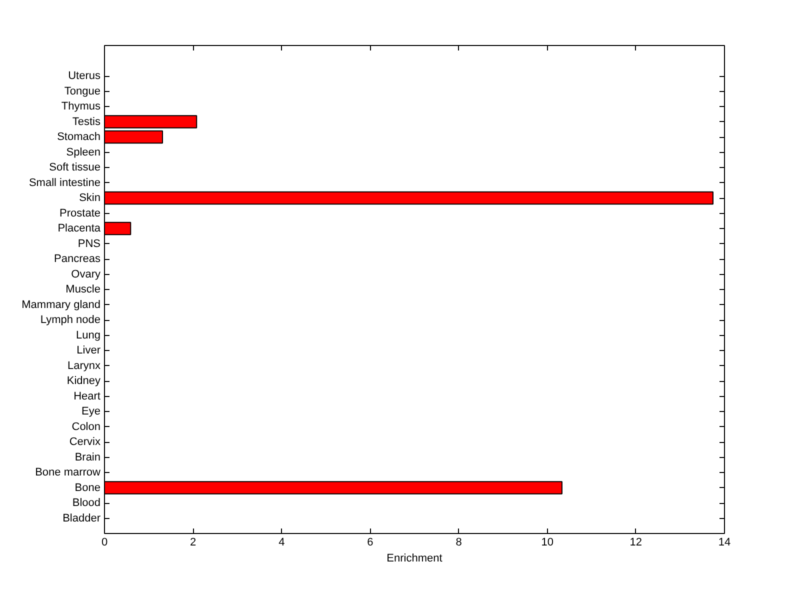 The height and width of the screenshot is (599, 800). What do you see at coordinates (83, 290) in the screenshot?
I see `y-tick-label: Muscle` at bounding box center [83, 290].